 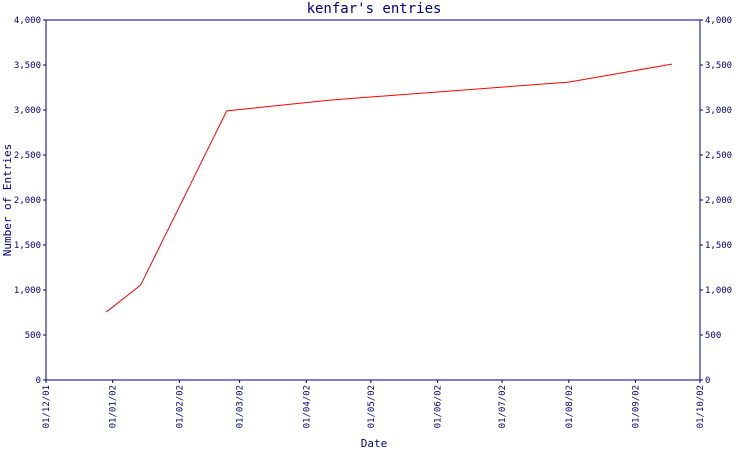 I want to click on x-tick-label: 01/10/02, so click(x=701, y=406).